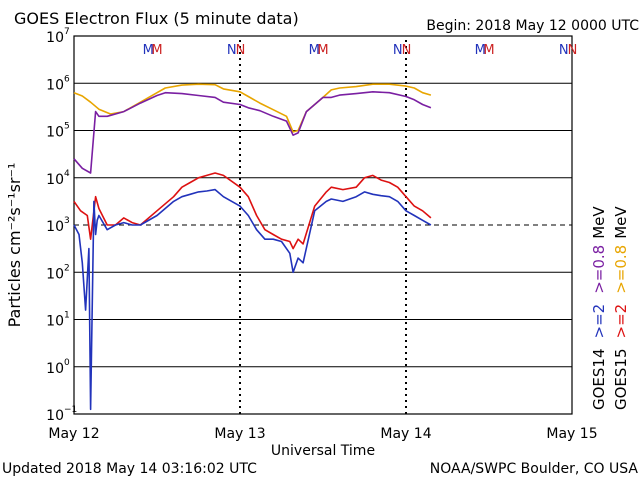 This screenshot has width=640, height=480. I want to click on x-axis-label: Universal Time, so click(323, 451).